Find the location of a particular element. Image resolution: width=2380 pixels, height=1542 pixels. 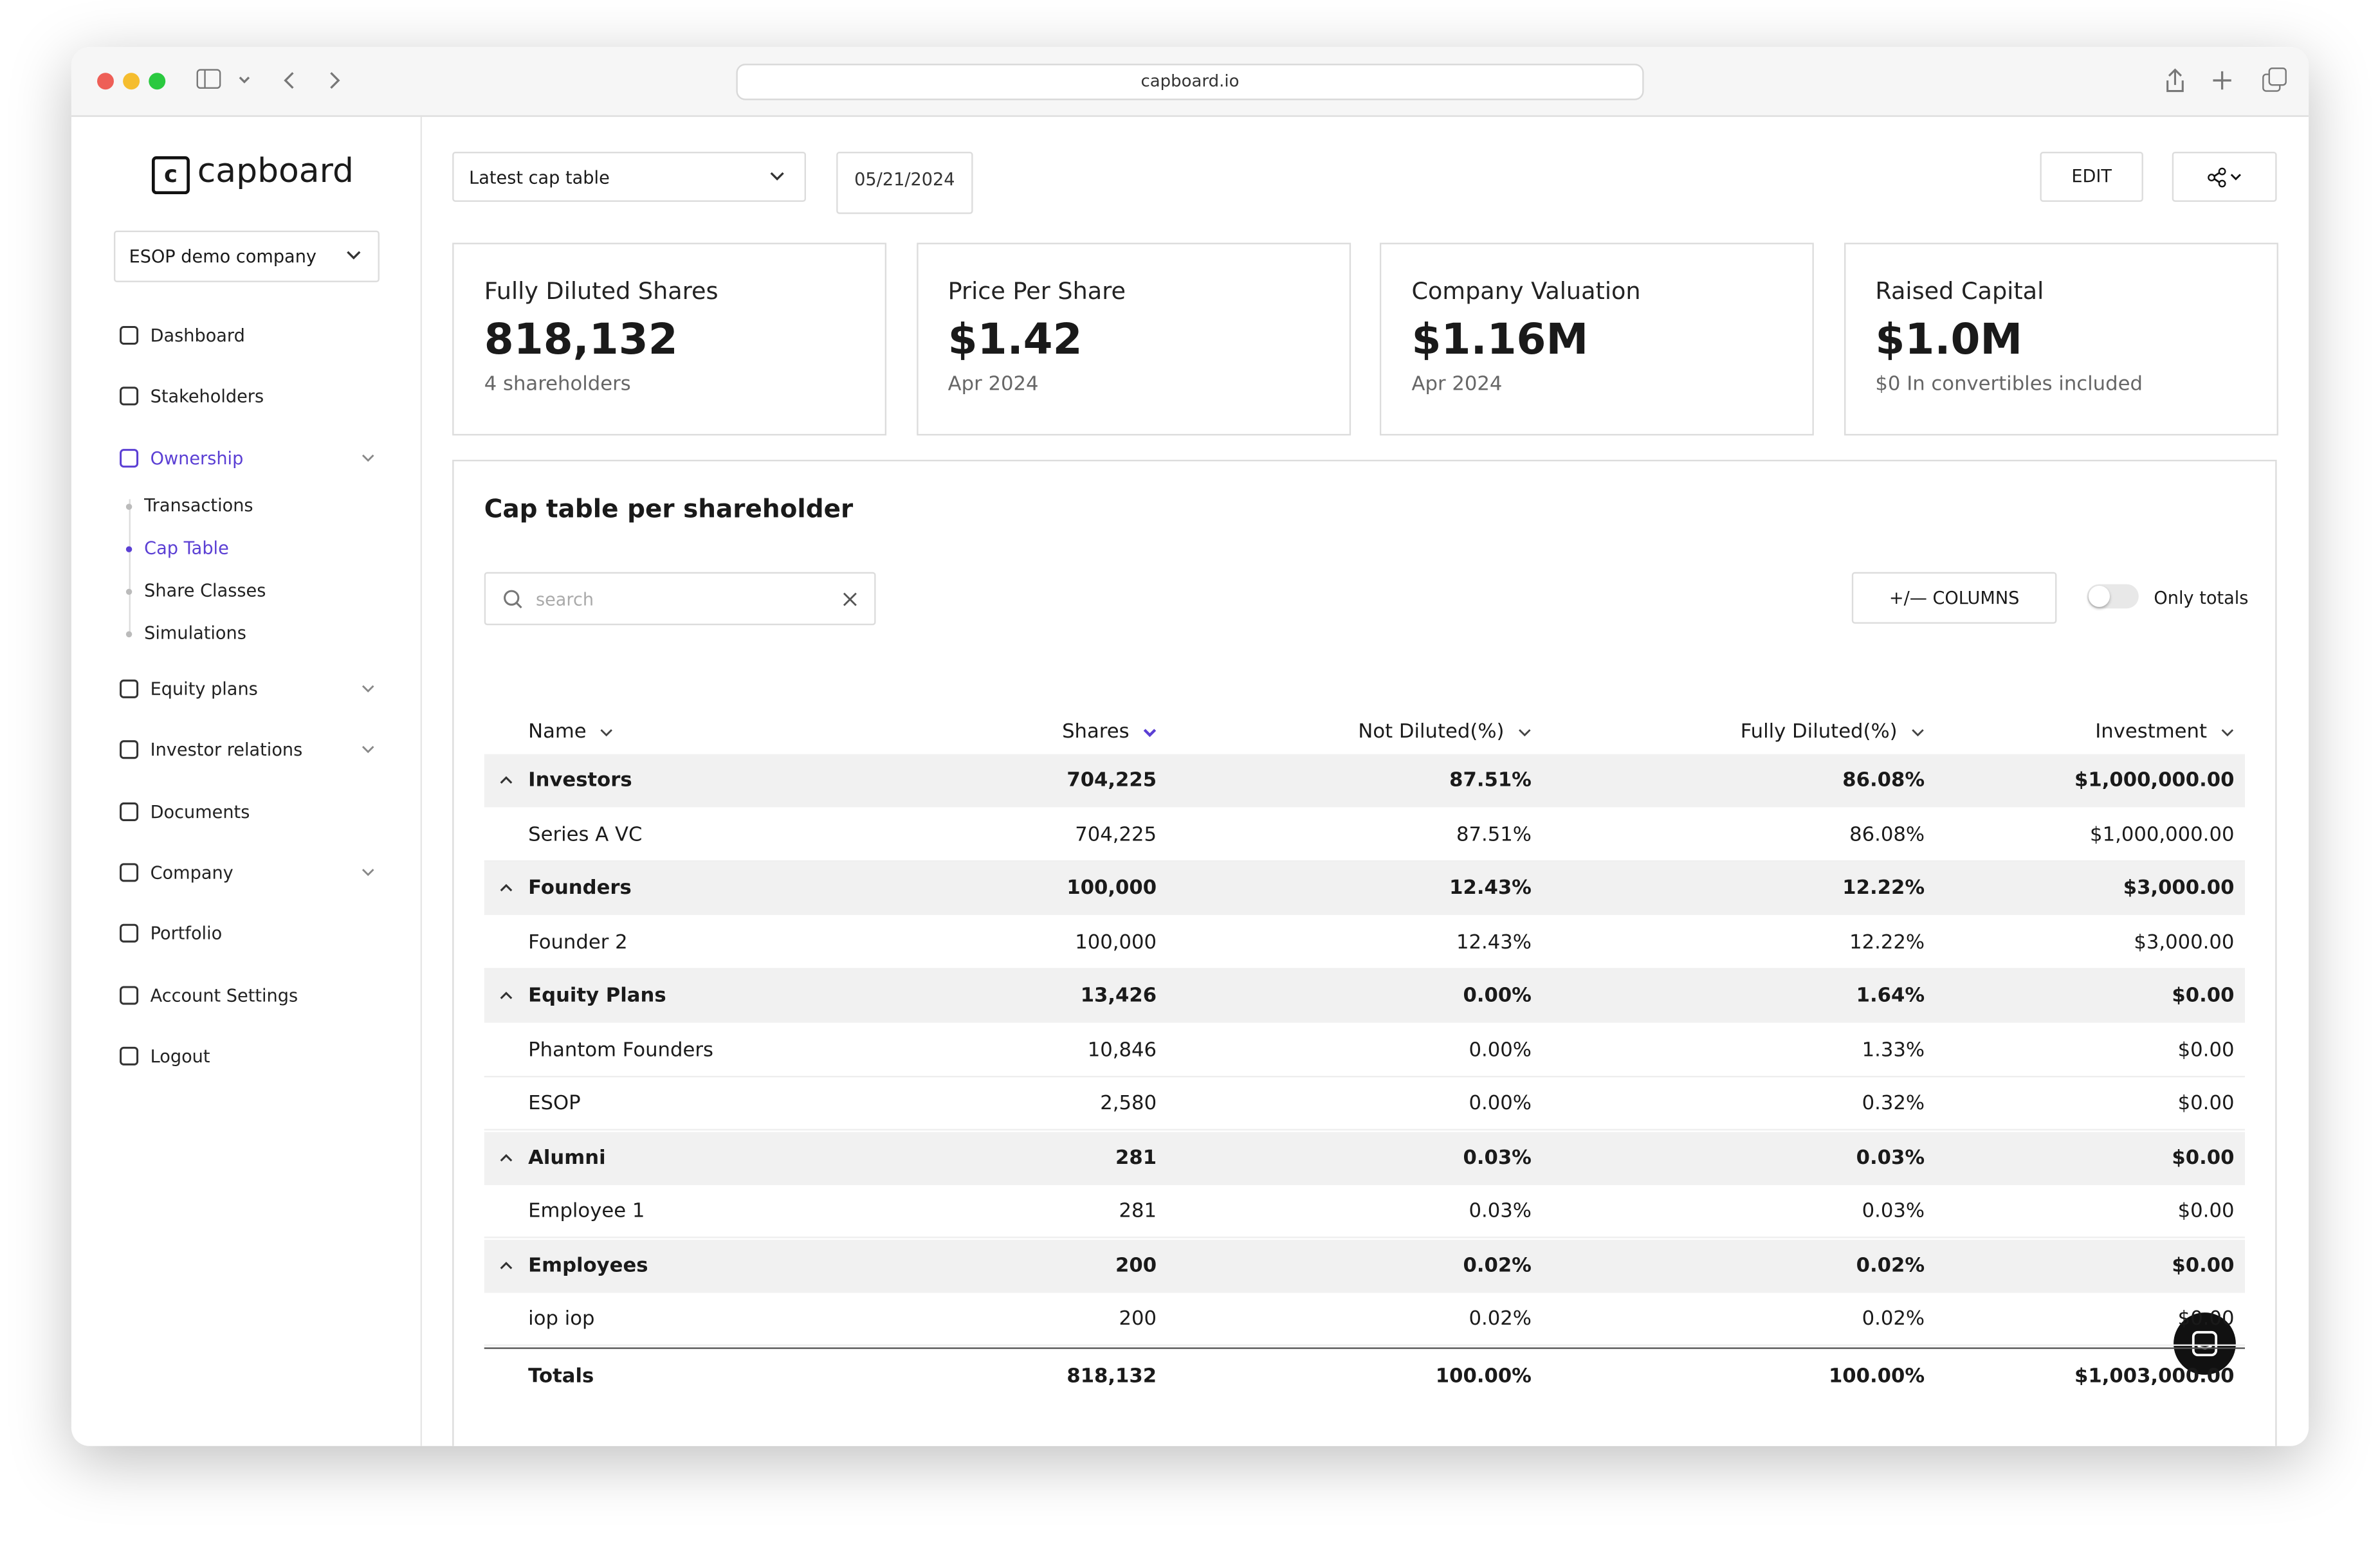

stat-value: $1.16M is located at coordinates (1500, 339).